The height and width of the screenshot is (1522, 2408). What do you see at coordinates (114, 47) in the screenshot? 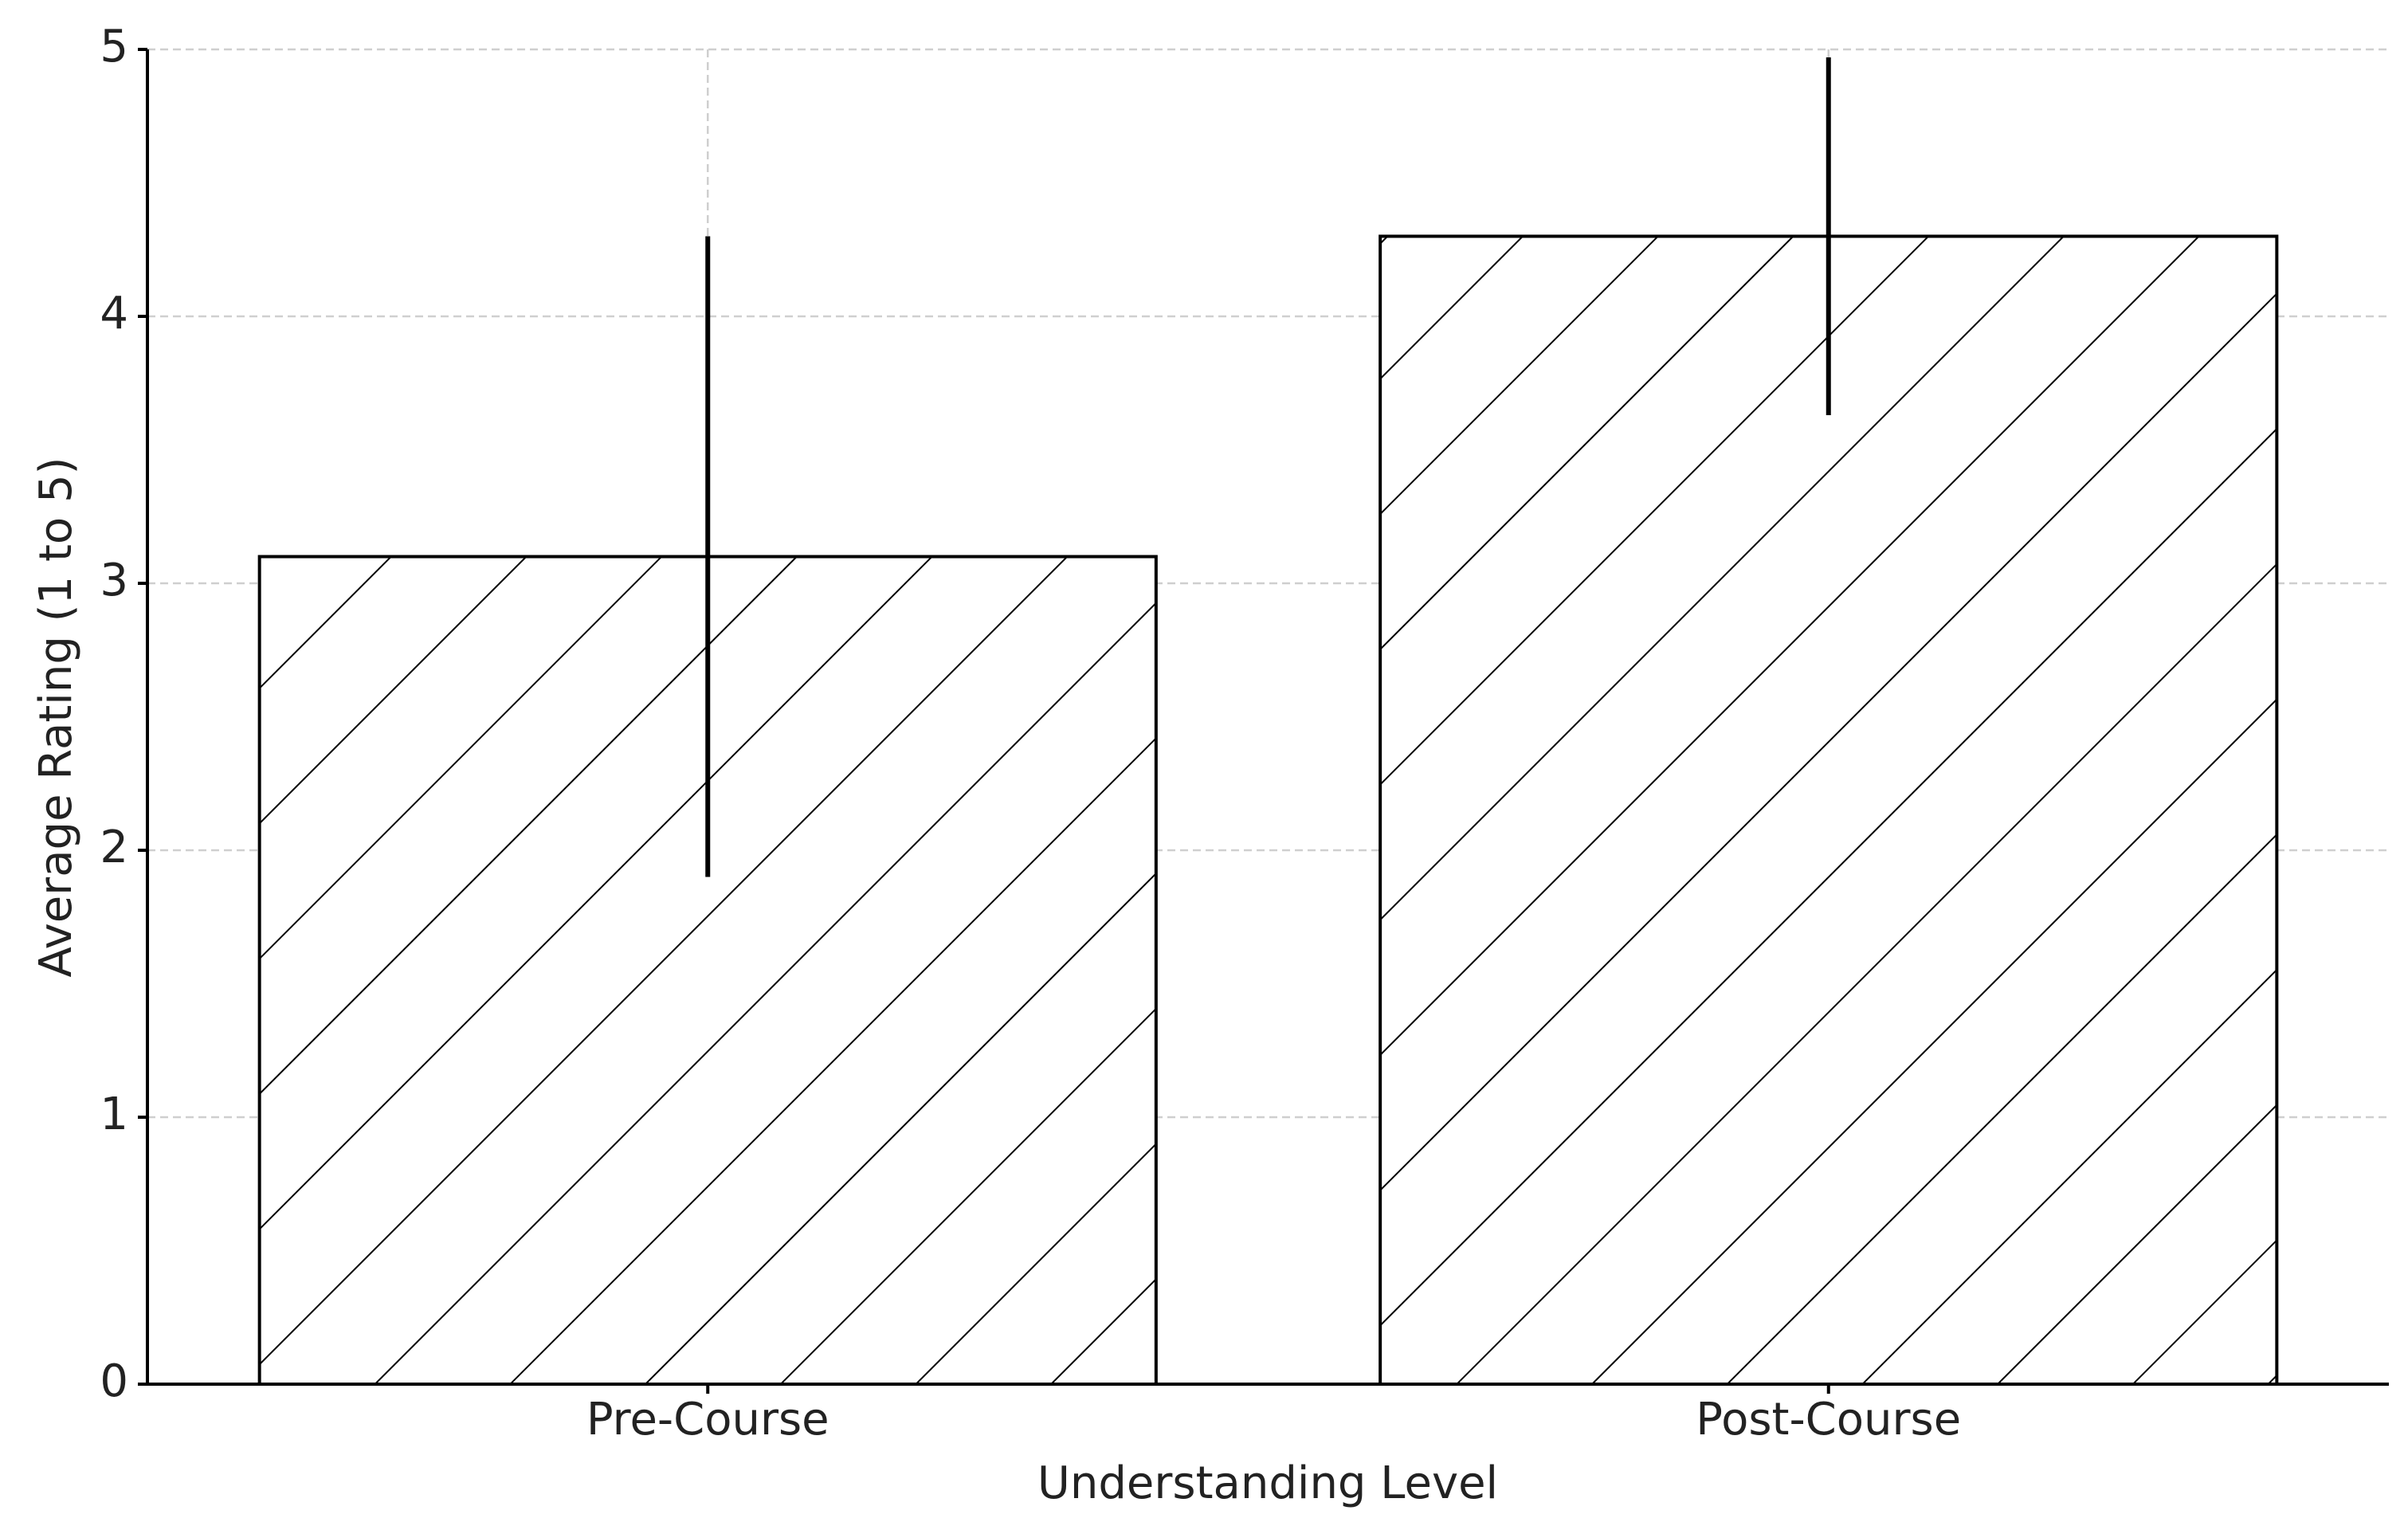
I see `y-tick-label: 5` at bounding box center [114, 47].